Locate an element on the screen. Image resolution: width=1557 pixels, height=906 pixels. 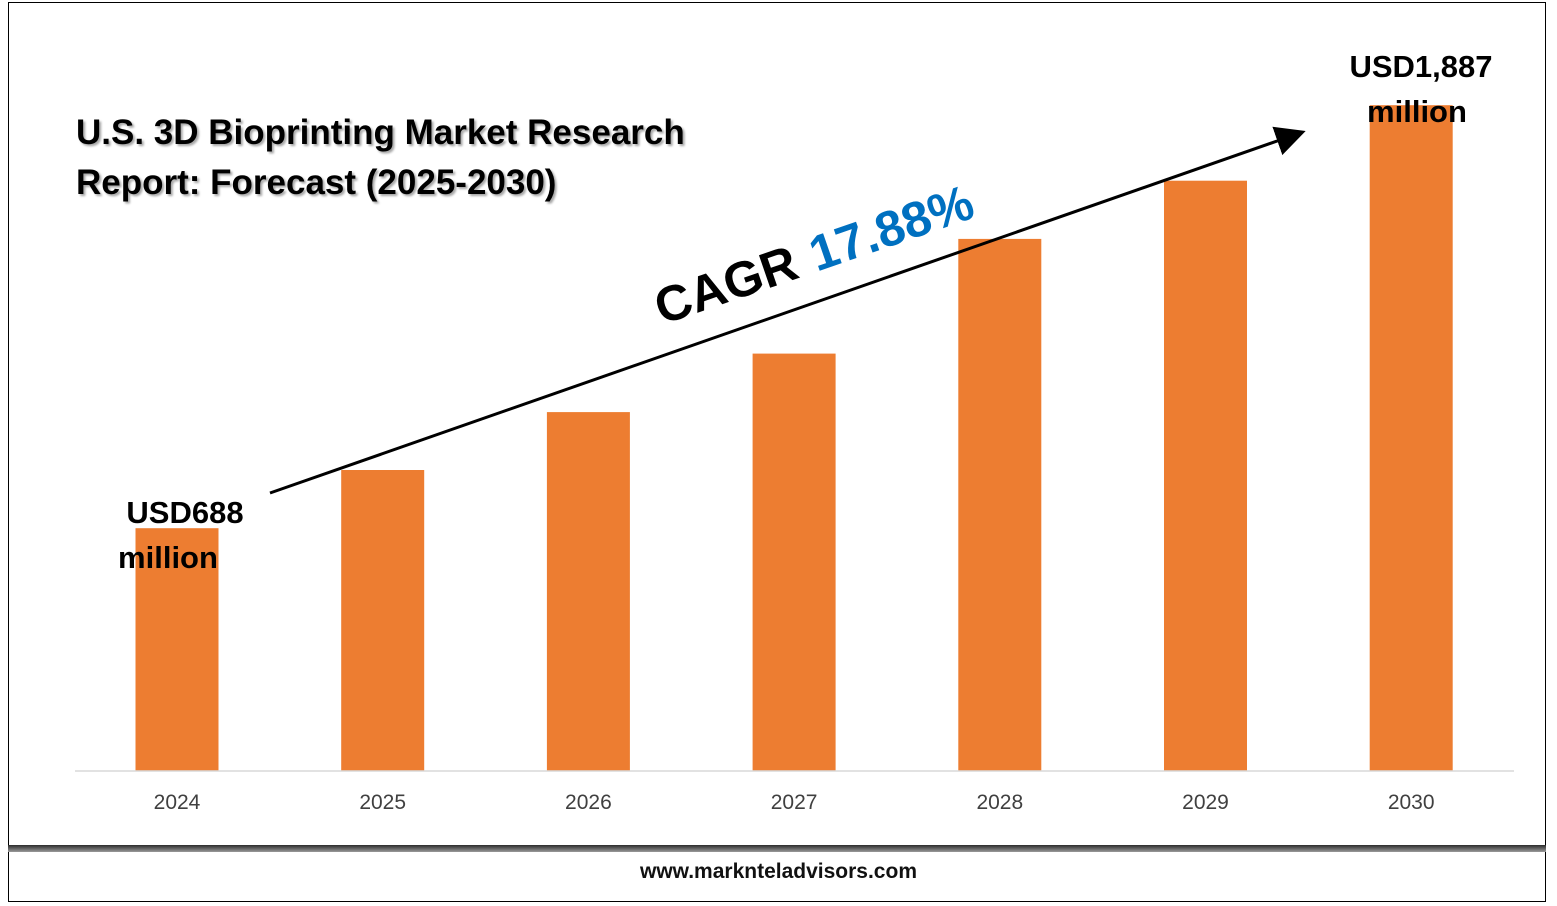
start-value-label-line-1: USD688 is located at coordinates (184, 512).